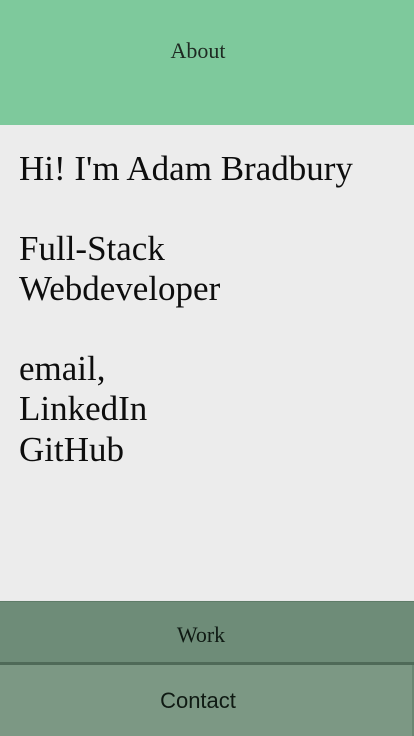 The height and width of the screenshot is (736, 414). I want to click on work-section-tab: Work, so click(207, 633).